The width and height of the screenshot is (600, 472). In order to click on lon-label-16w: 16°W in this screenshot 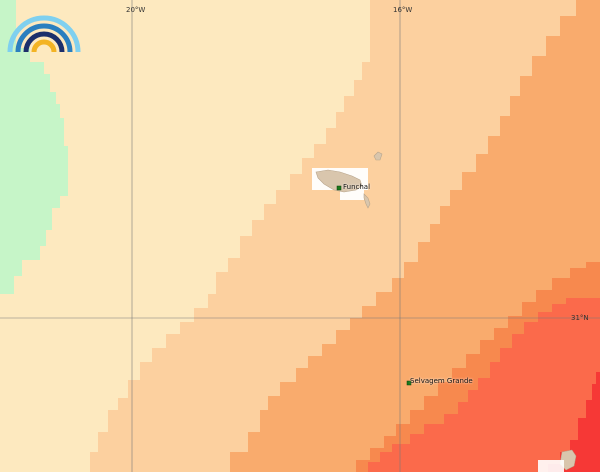, I will do `click(403, 10)`.